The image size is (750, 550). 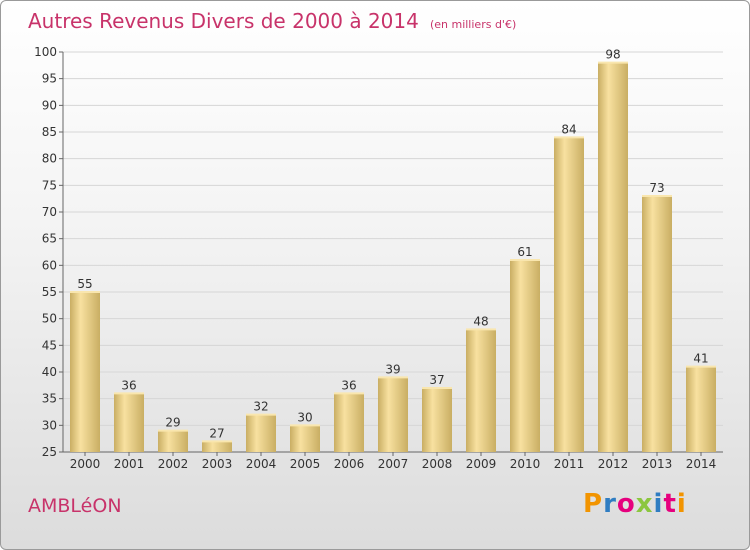 What do you see at coordinates (610, 504) in the screenshot?
I see `logo-letter: r` at bounding box center [610, 504].